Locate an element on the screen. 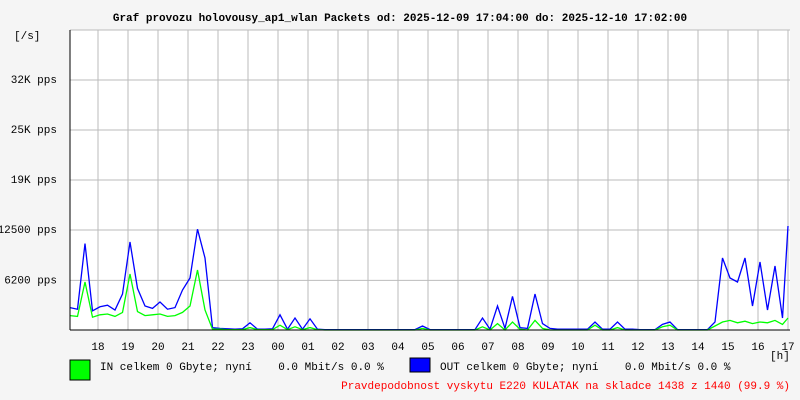 This screenshot has height=400, width=800. x-tick-label: 11 is located at coordinates (608, 348).